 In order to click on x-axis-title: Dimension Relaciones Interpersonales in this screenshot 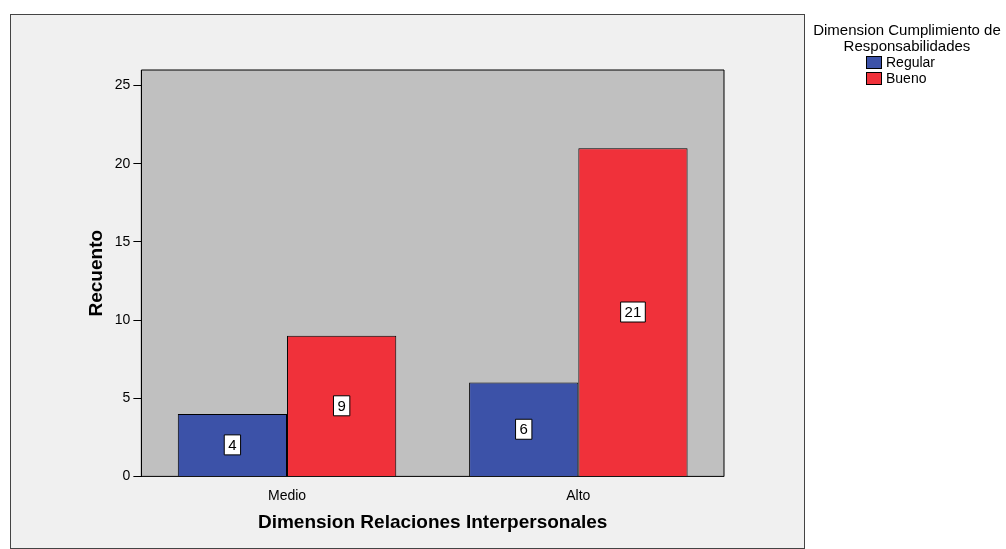, I will do `click(432, 521)`.